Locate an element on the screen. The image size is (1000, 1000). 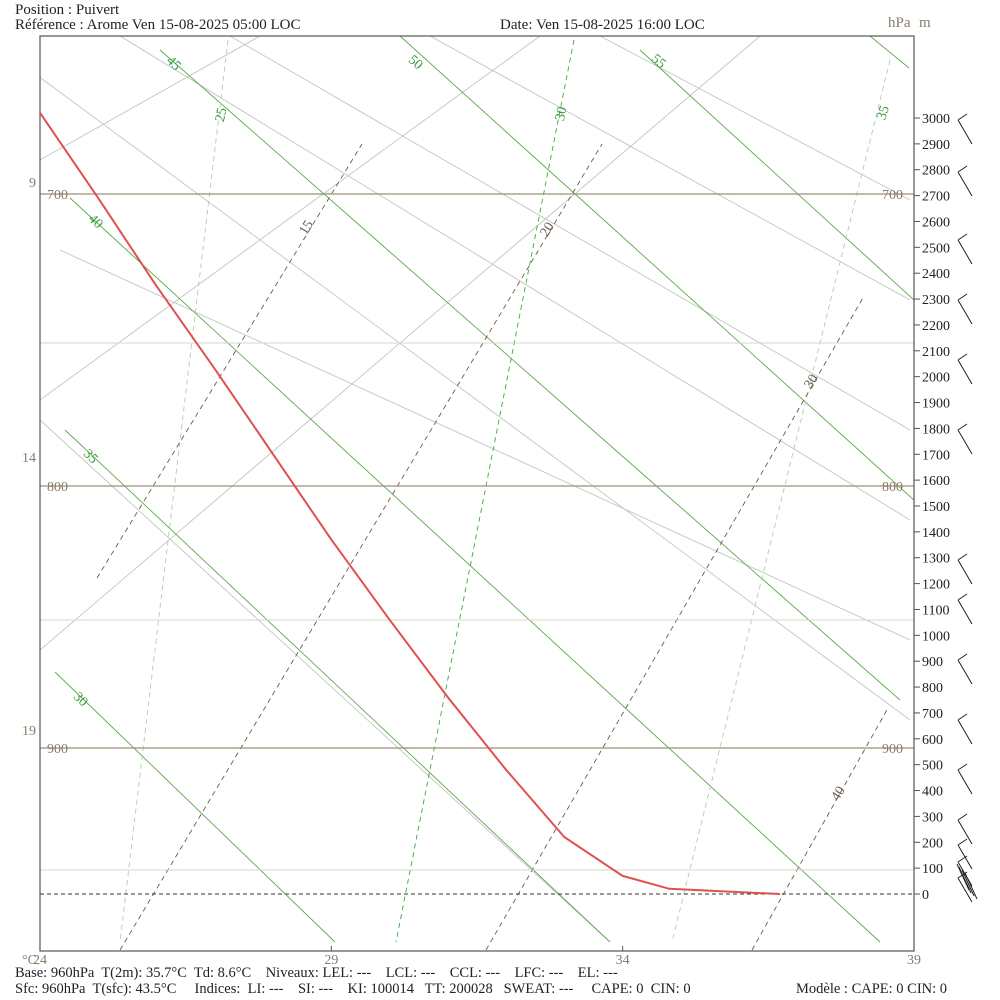
altitude-tick-label: 600 is located at coordinates (932, 740).